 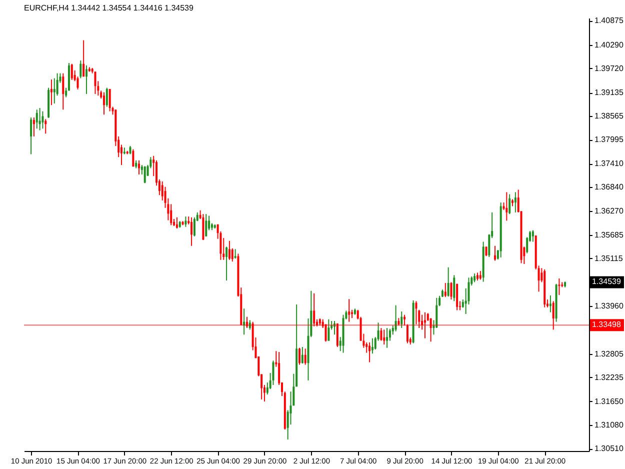 I want to click on y-tick-label: 1.32235, so click(x=609, y=377).